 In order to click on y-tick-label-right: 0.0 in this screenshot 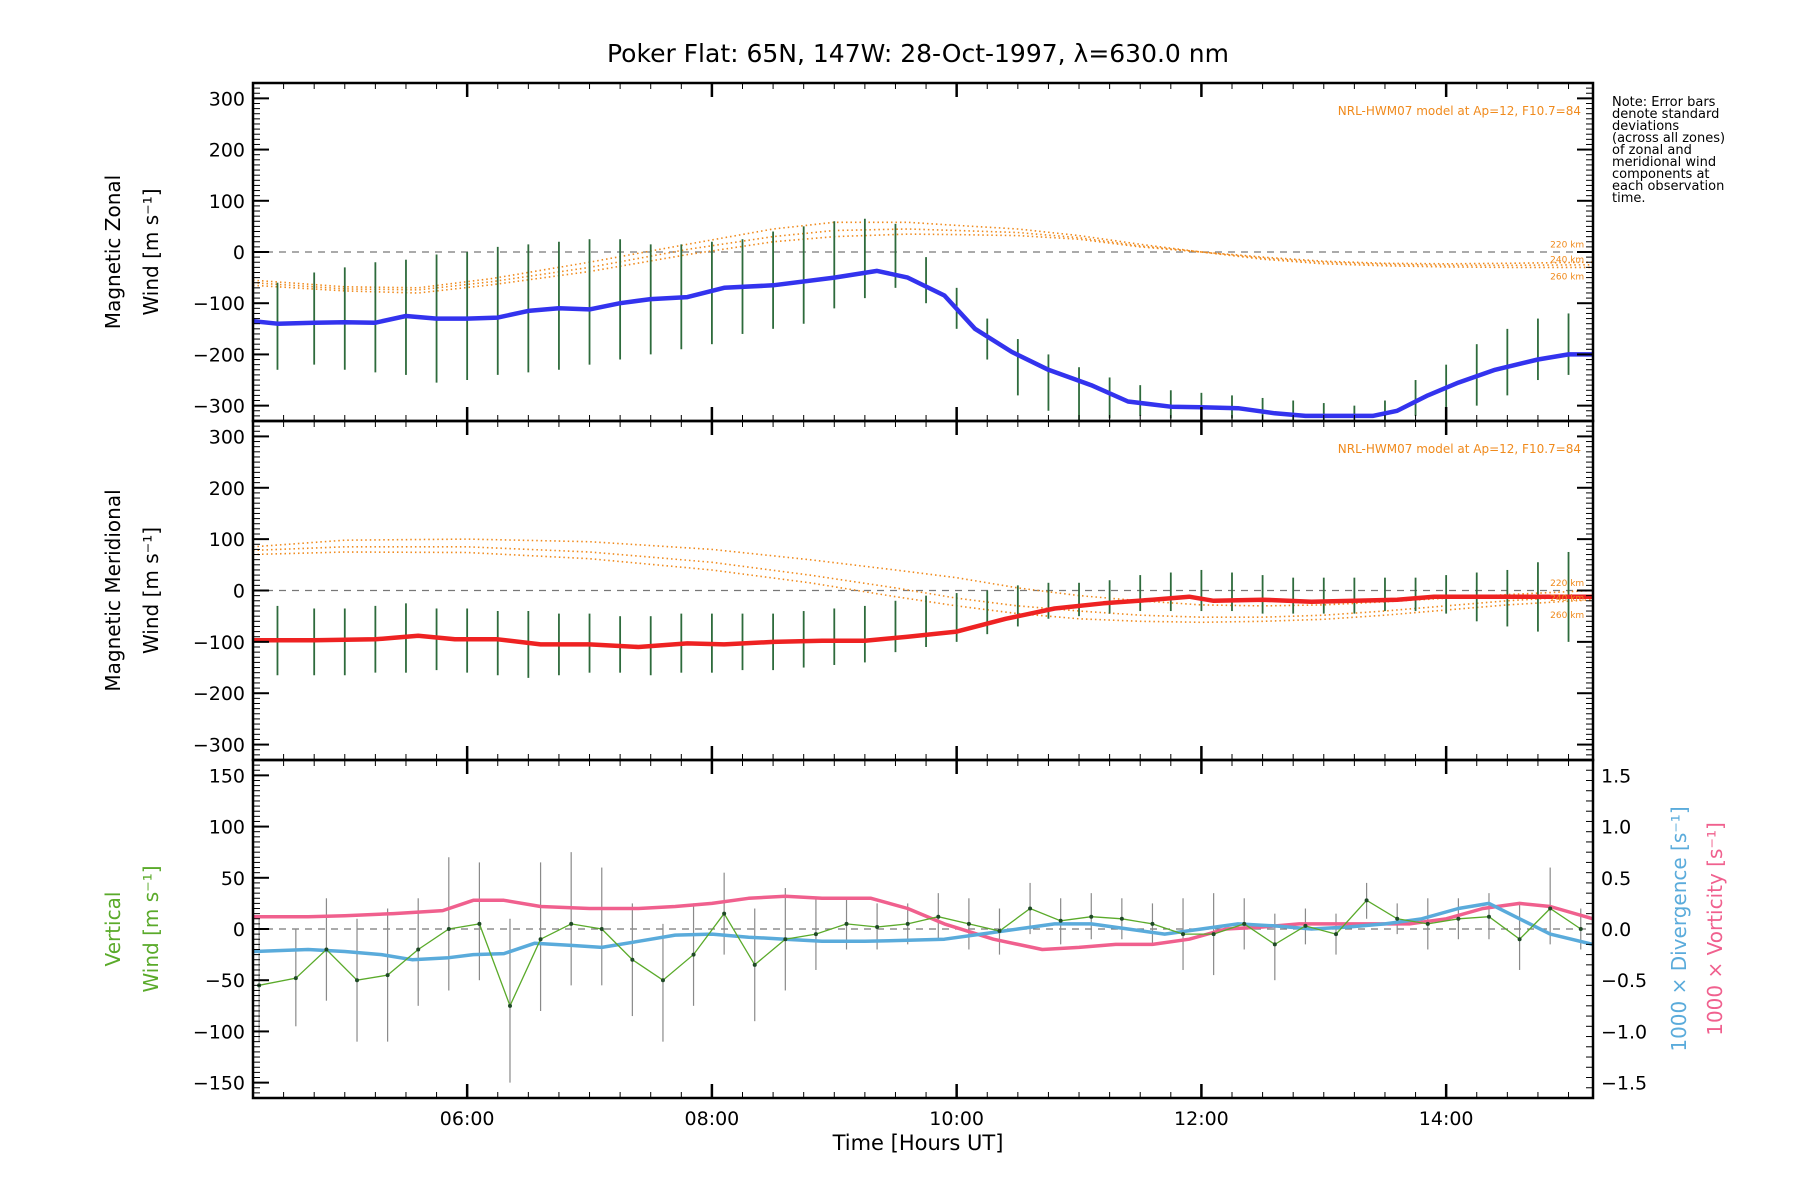, I will do `click(1616, 930)`.